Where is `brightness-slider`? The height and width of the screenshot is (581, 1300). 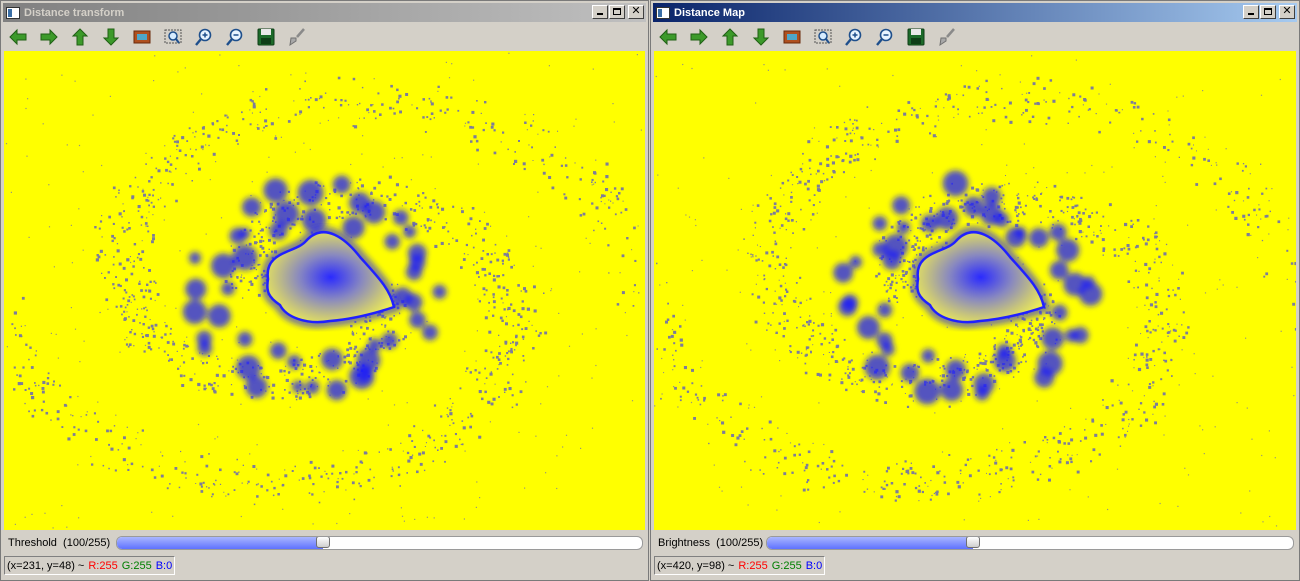 brightness-slider is located at coordinates (1030, 543).